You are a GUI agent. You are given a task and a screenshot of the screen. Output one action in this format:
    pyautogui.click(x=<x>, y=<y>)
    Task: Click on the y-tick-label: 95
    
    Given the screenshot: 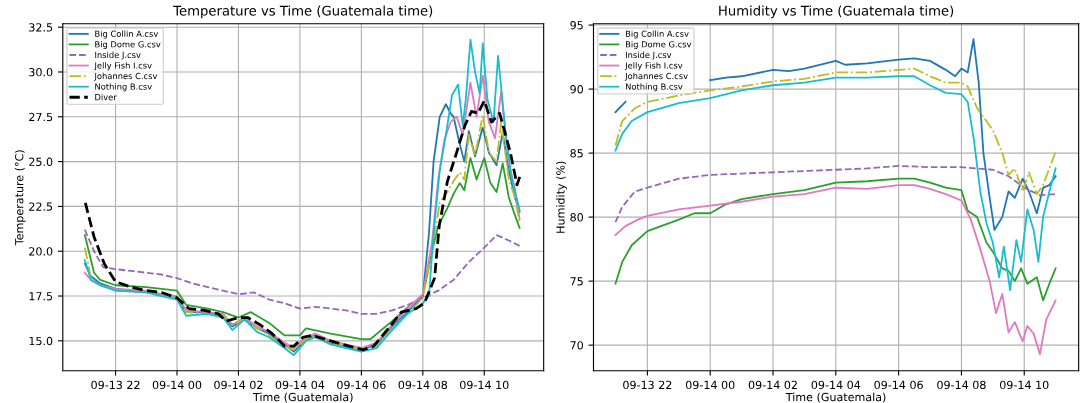 What is the action you would take?
    pyautogui.click(x=576, y=25)
    